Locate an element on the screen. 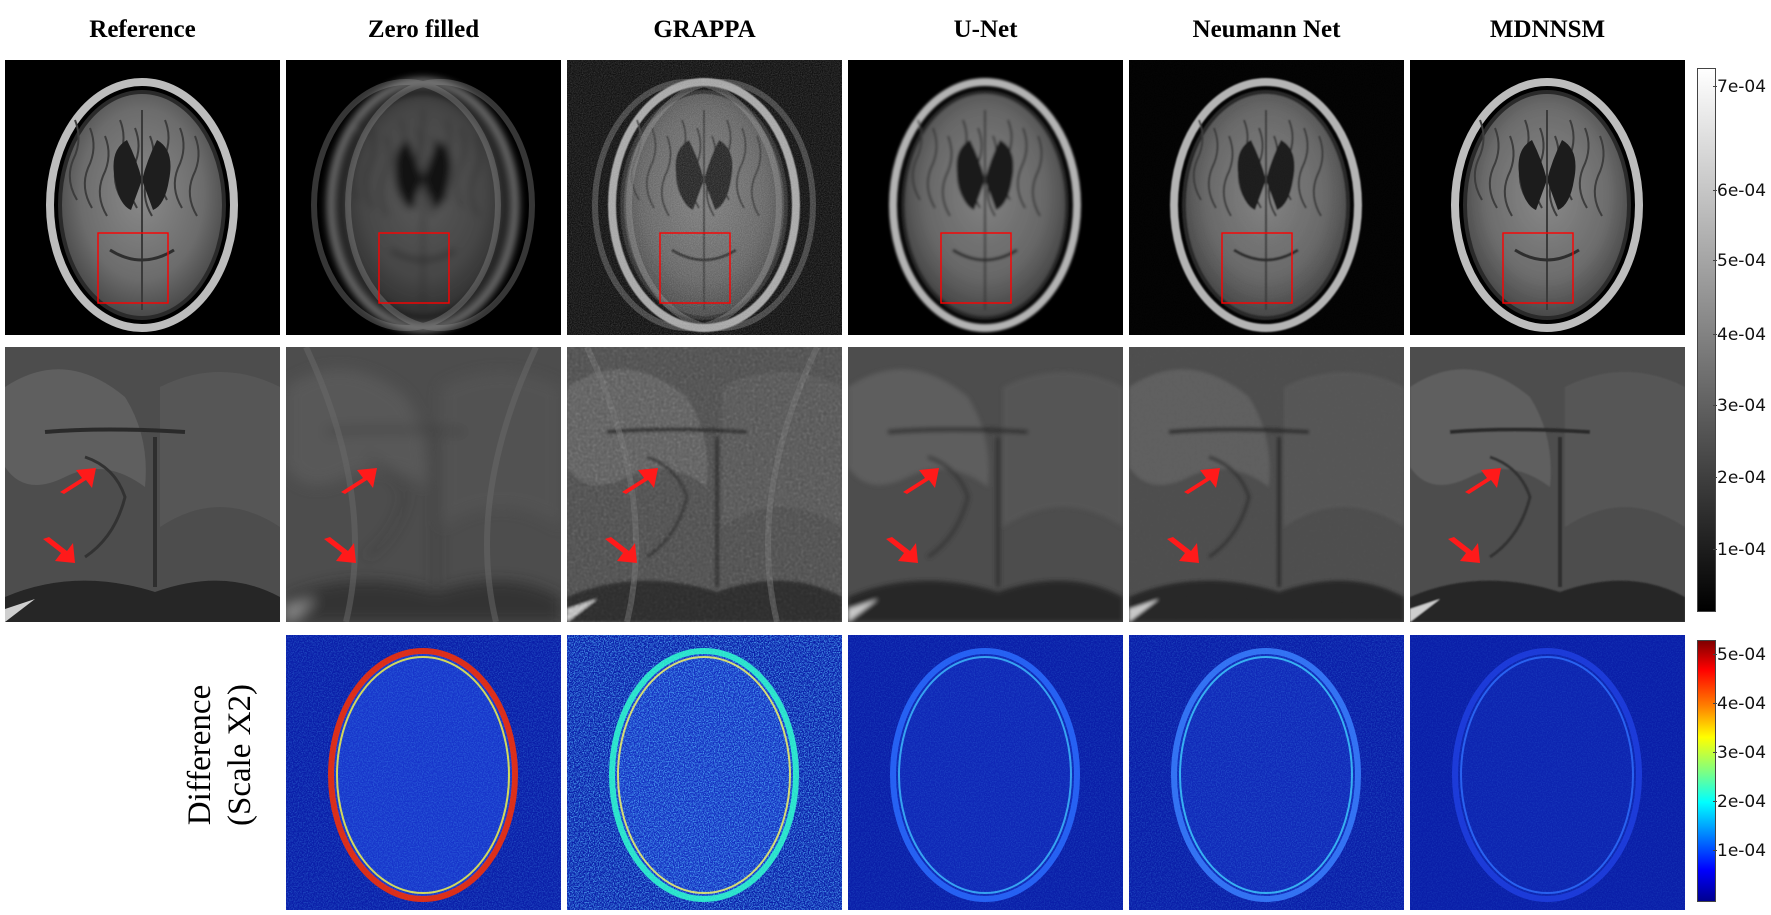 The height and width of the screenshot is (915, 1771). jet-colorbar is located at coordinates (1706, 771).